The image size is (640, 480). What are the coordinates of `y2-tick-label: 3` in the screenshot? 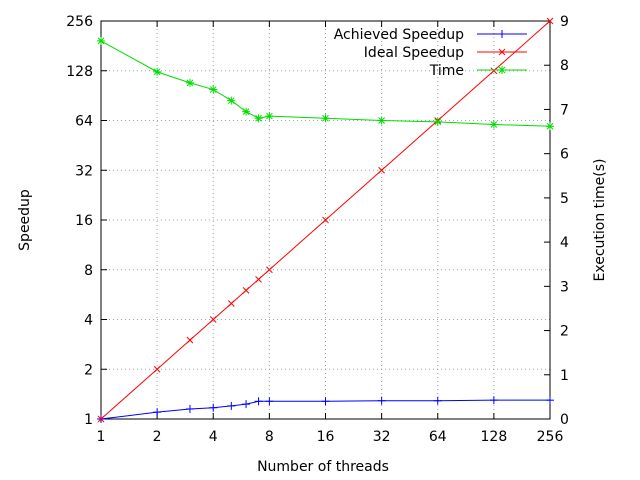 It's located at (564, 287).